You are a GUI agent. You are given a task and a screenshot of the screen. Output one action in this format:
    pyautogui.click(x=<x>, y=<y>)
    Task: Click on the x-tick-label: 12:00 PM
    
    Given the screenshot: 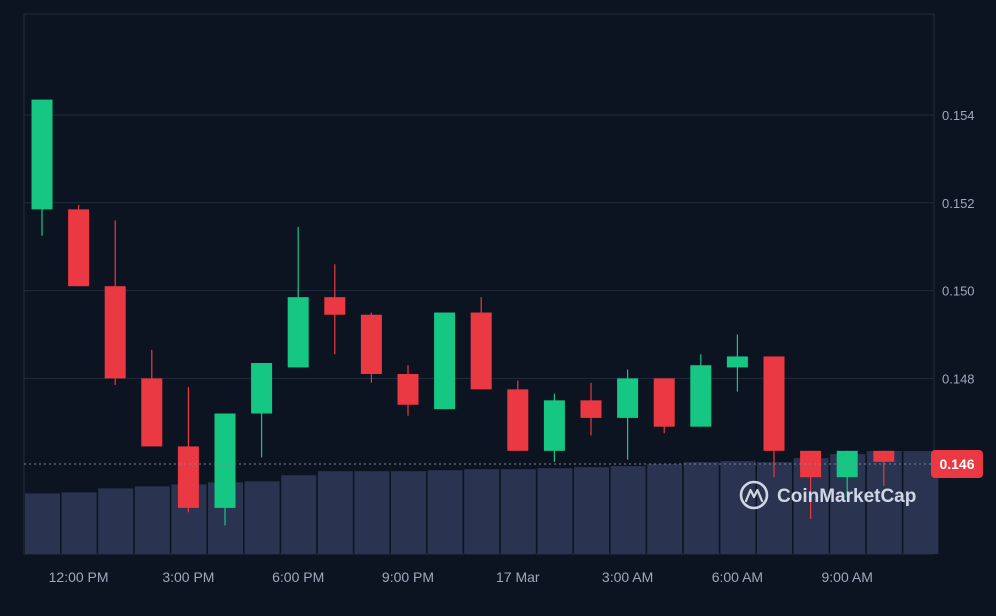 What is the action you would take?
    pyautogui.click(x=79, y=577)
    